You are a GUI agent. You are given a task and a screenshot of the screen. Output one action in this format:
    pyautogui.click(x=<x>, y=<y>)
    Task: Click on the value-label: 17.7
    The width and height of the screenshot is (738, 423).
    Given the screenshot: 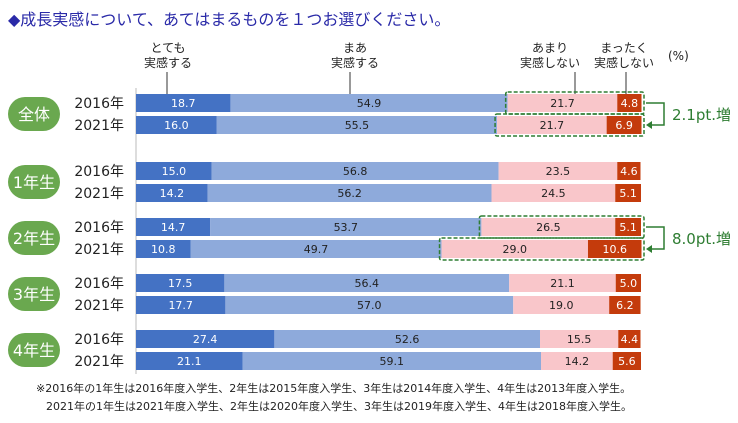 What is the action you would take?
    pyautogui.click(x=180, y=305)
    